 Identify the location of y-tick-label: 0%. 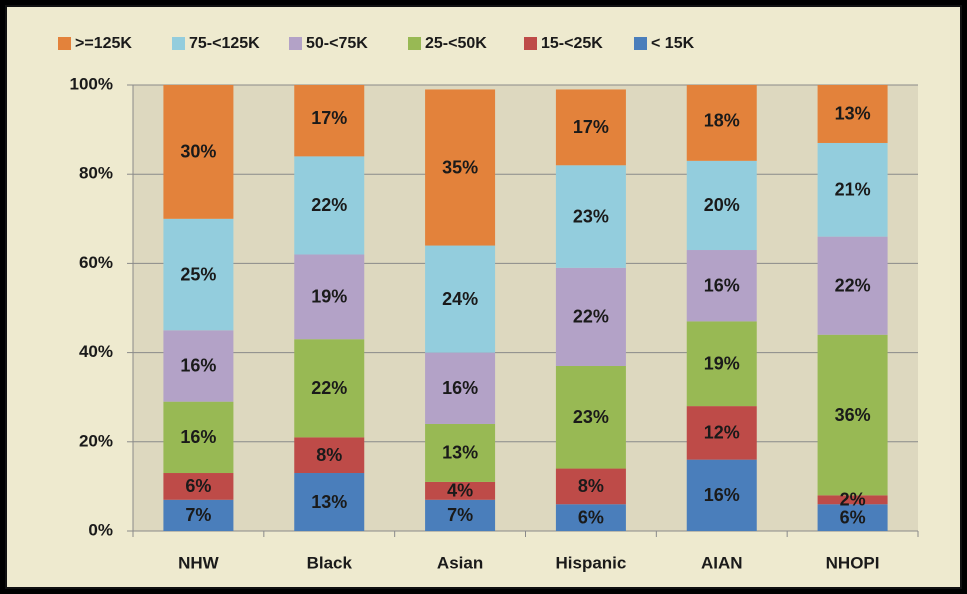
(100, 529).